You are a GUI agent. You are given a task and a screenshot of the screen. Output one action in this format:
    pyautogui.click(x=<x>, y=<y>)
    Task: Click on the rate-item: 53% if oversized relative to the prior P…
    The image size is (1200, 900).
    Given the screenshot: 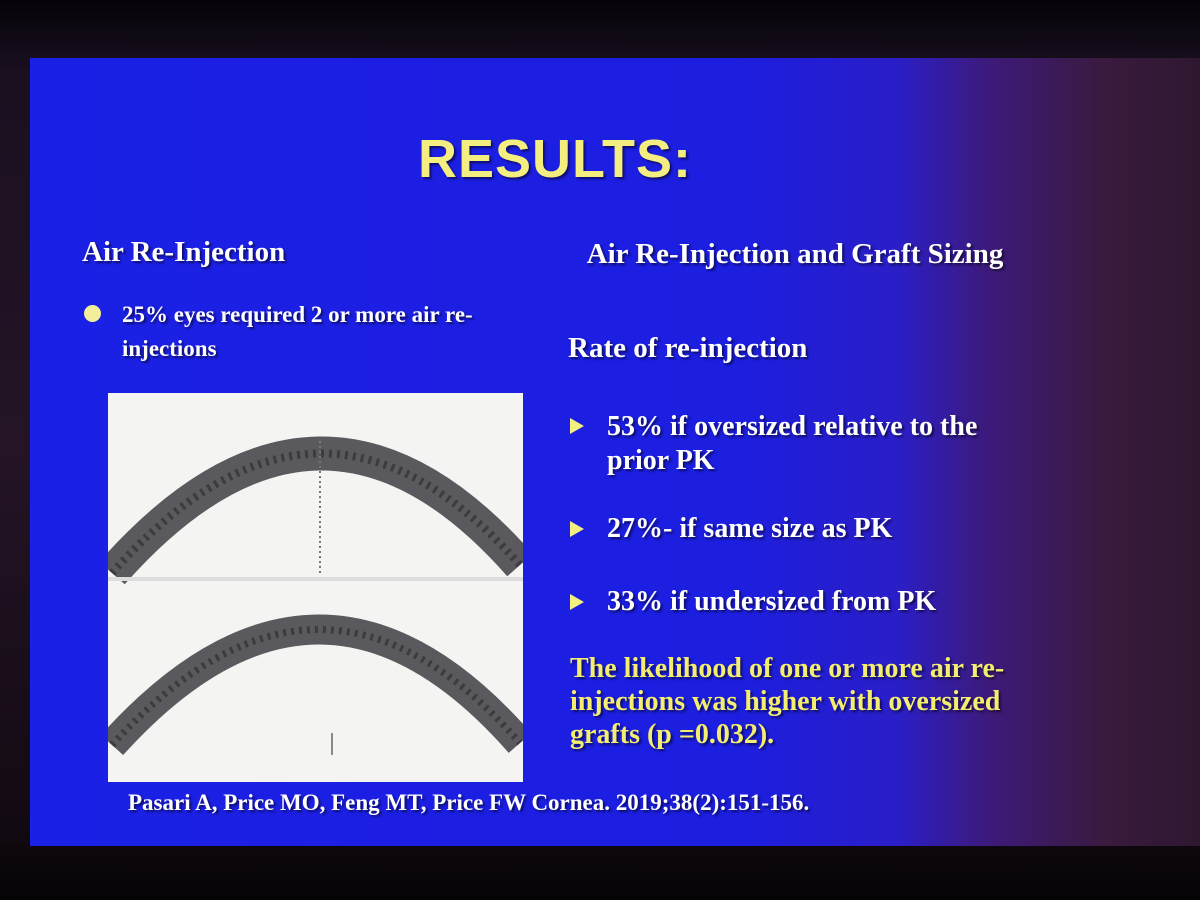 What is the action you would take?
    pyautogui.click(x=792, y=443)
    